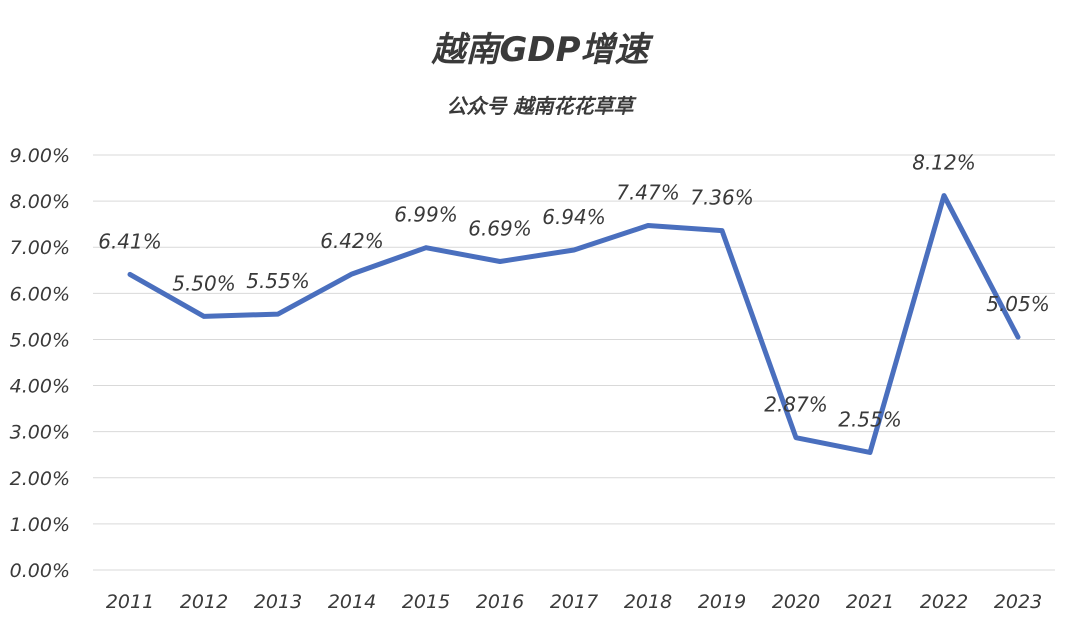  Describe the element at coordinates (40, 525) in the screenshot. I see `y-tick-label: 1.00%` at that location.